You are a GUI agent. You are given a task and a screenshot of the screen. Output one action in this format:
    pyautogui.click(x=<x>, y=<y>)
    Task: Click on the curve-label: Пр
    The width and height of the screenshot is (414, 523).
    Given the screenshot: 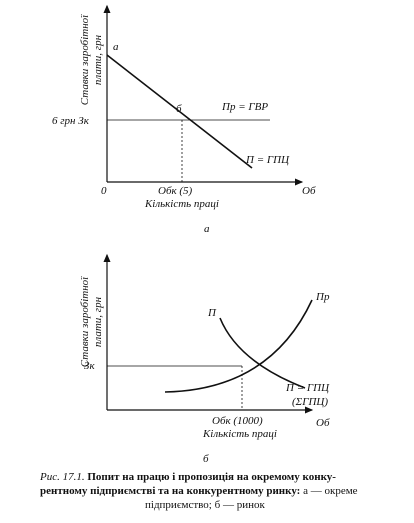 What is the action you would take?
    pyautogui.click(x=322, y=297)
    